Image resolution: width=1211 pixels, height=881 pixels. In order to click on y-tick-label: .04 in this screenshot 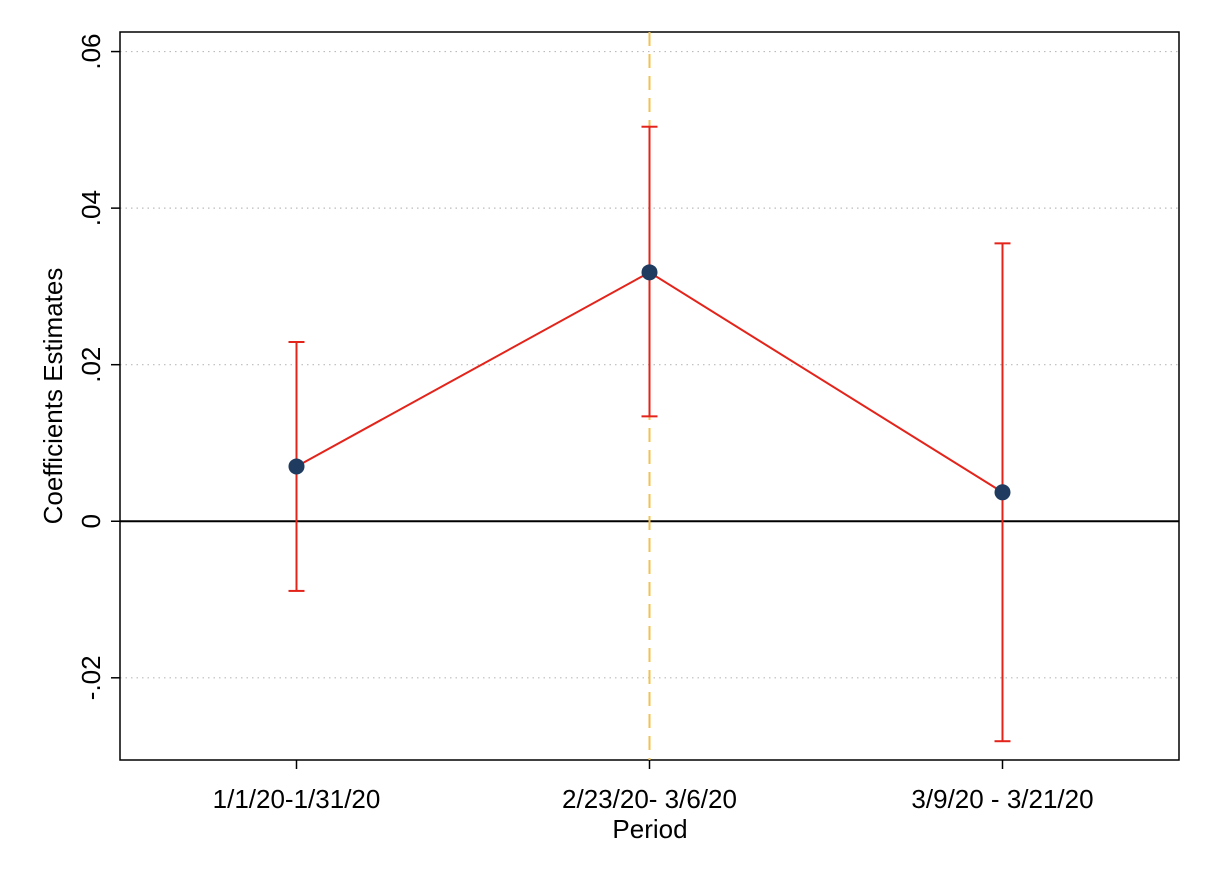, I will do `click(91, 208)`.